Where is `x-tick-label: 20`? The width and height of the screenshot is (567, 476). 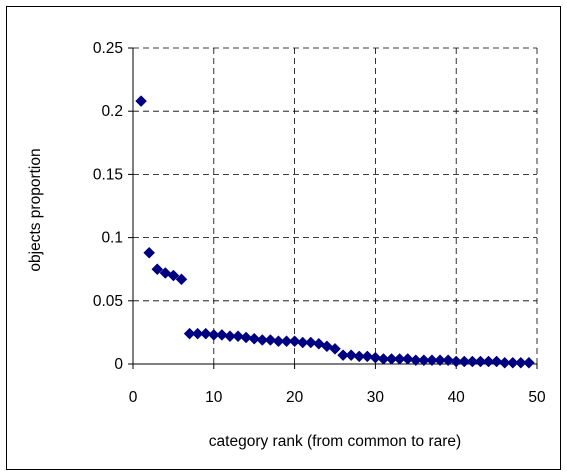 x-tick-label: 20 is located at coordinates (295, 397).